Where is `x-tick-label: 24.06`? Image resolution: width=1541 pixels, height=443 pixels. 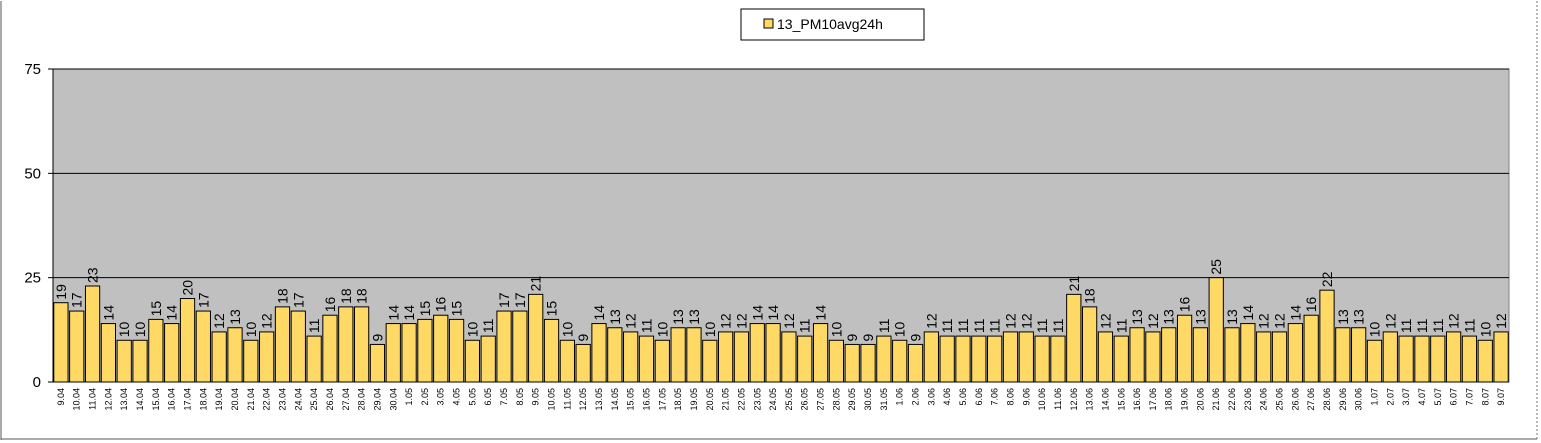 x-tick-label: 24.06 is located at coordinates (1264, 399).